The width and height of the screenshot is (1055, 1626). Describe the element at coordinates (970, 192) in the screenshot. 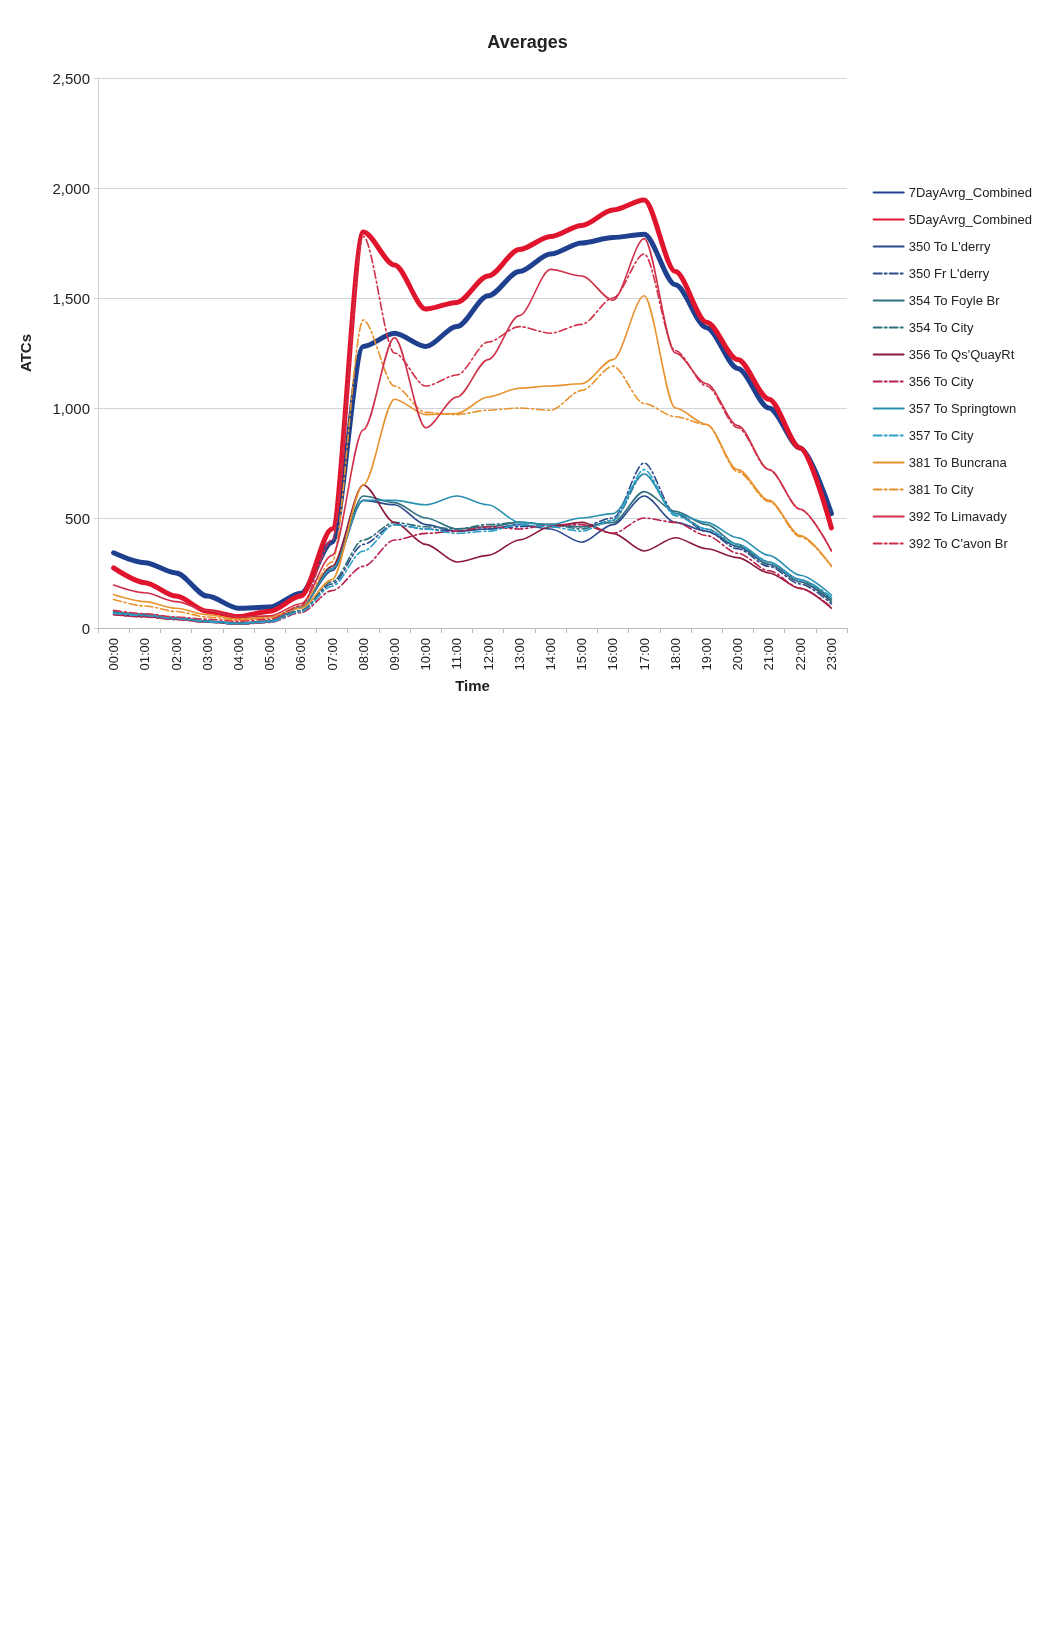

I see `legend-label: 7DayAvrg_Combined` at that location.